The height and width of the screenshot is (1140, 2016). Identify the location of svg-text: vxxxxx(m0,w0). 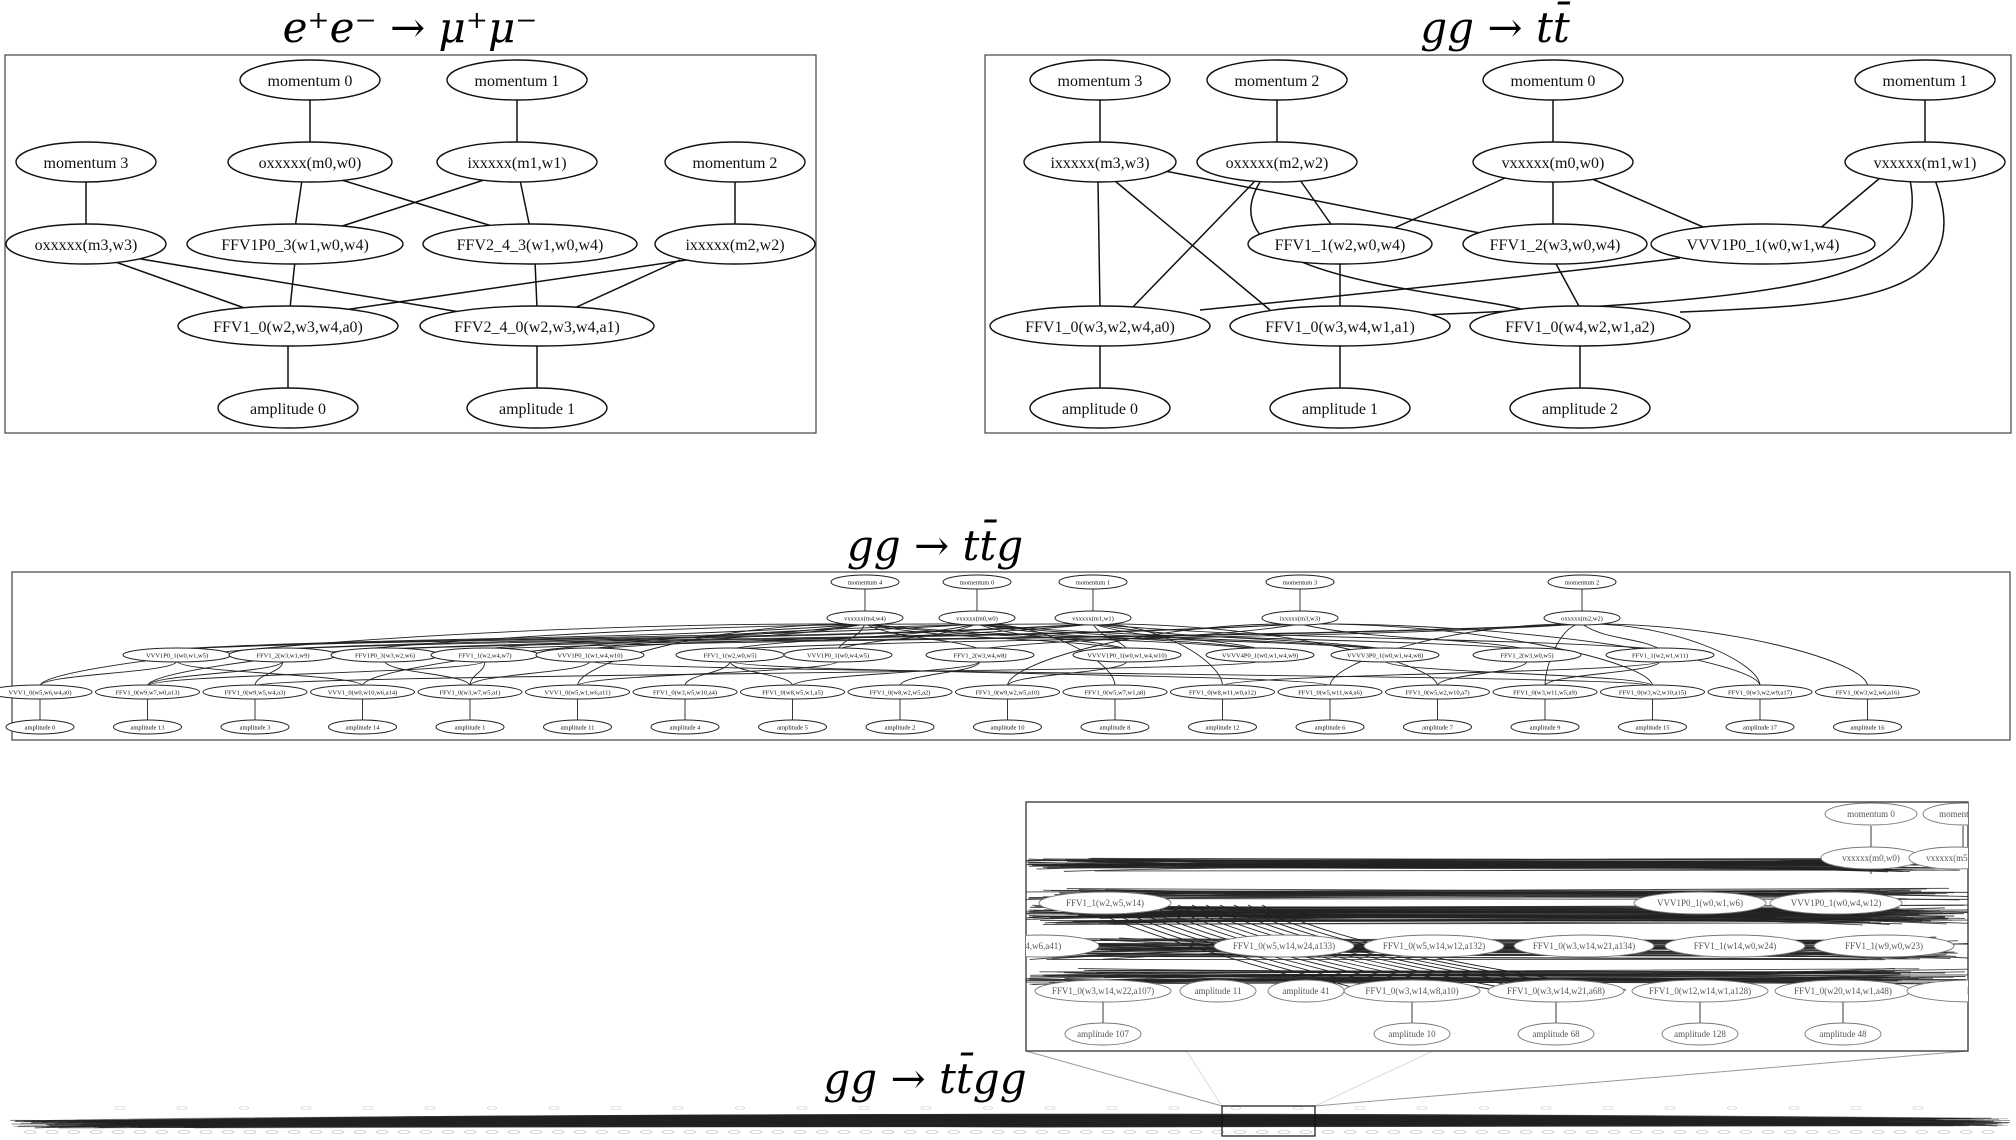
(1553, 163).